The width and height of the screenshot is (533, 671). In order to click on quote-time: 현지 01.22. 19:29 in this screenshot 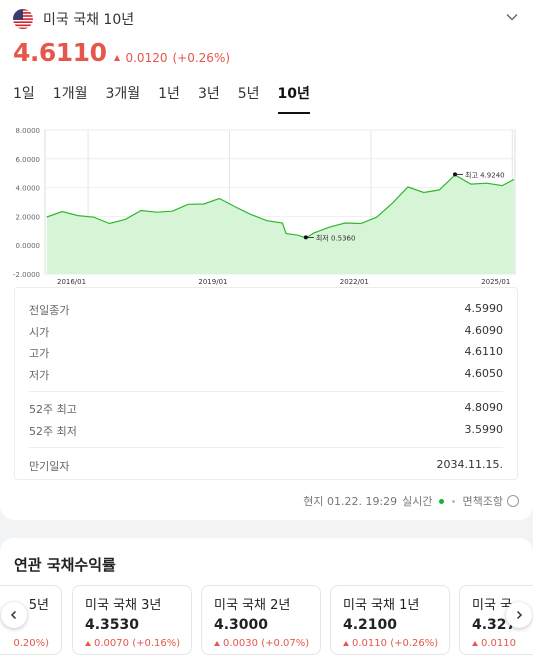, I will do `click(350, 501)`.